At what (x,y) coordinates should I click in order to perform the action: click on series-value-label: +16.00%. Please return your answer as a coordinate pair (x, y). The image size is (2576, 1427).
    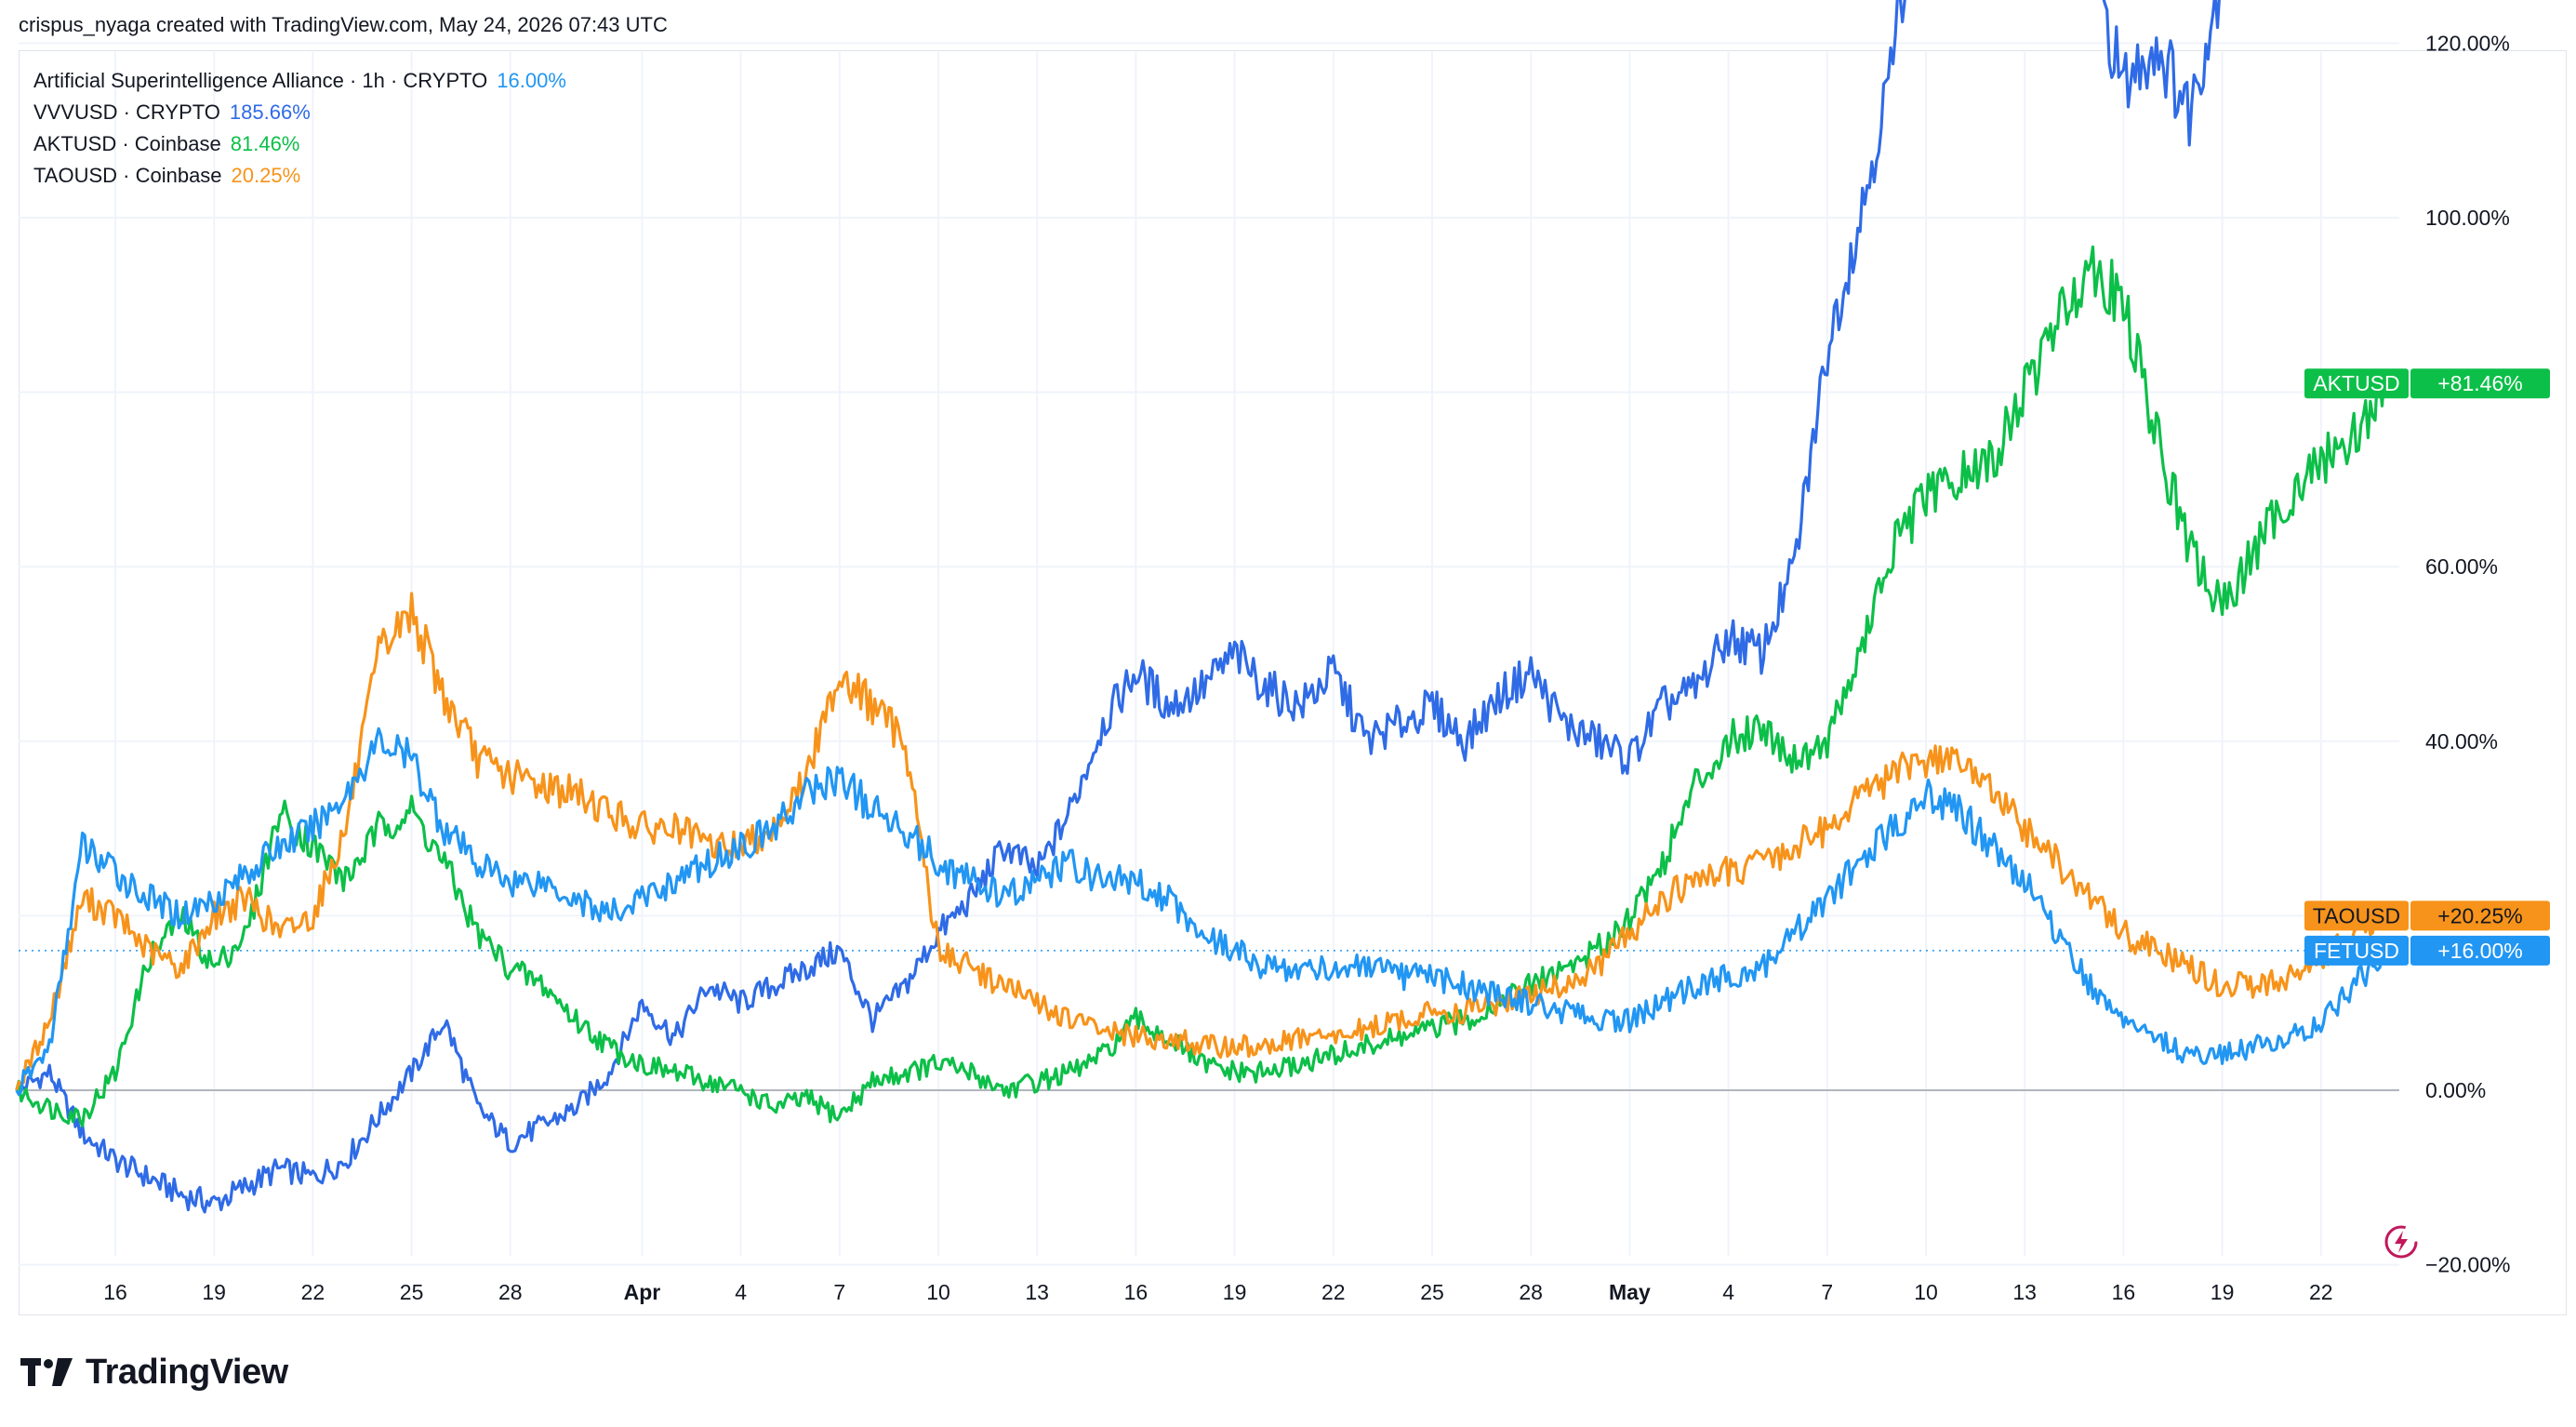
    Looking at the image, I should click on (2479, 951).